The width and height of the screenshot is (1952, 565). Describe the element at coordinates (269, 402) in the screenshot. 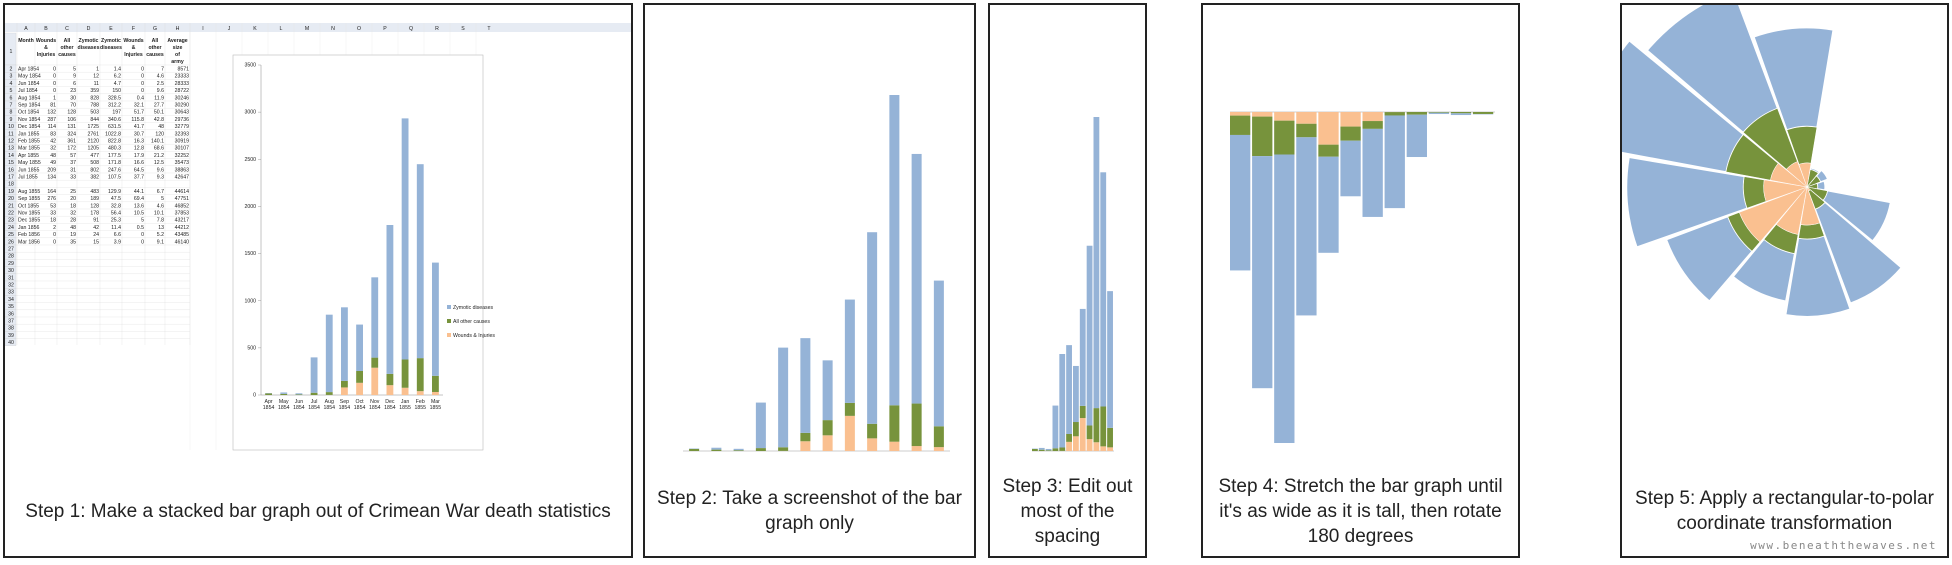

I see `x-tick-label: Apr` at that location.